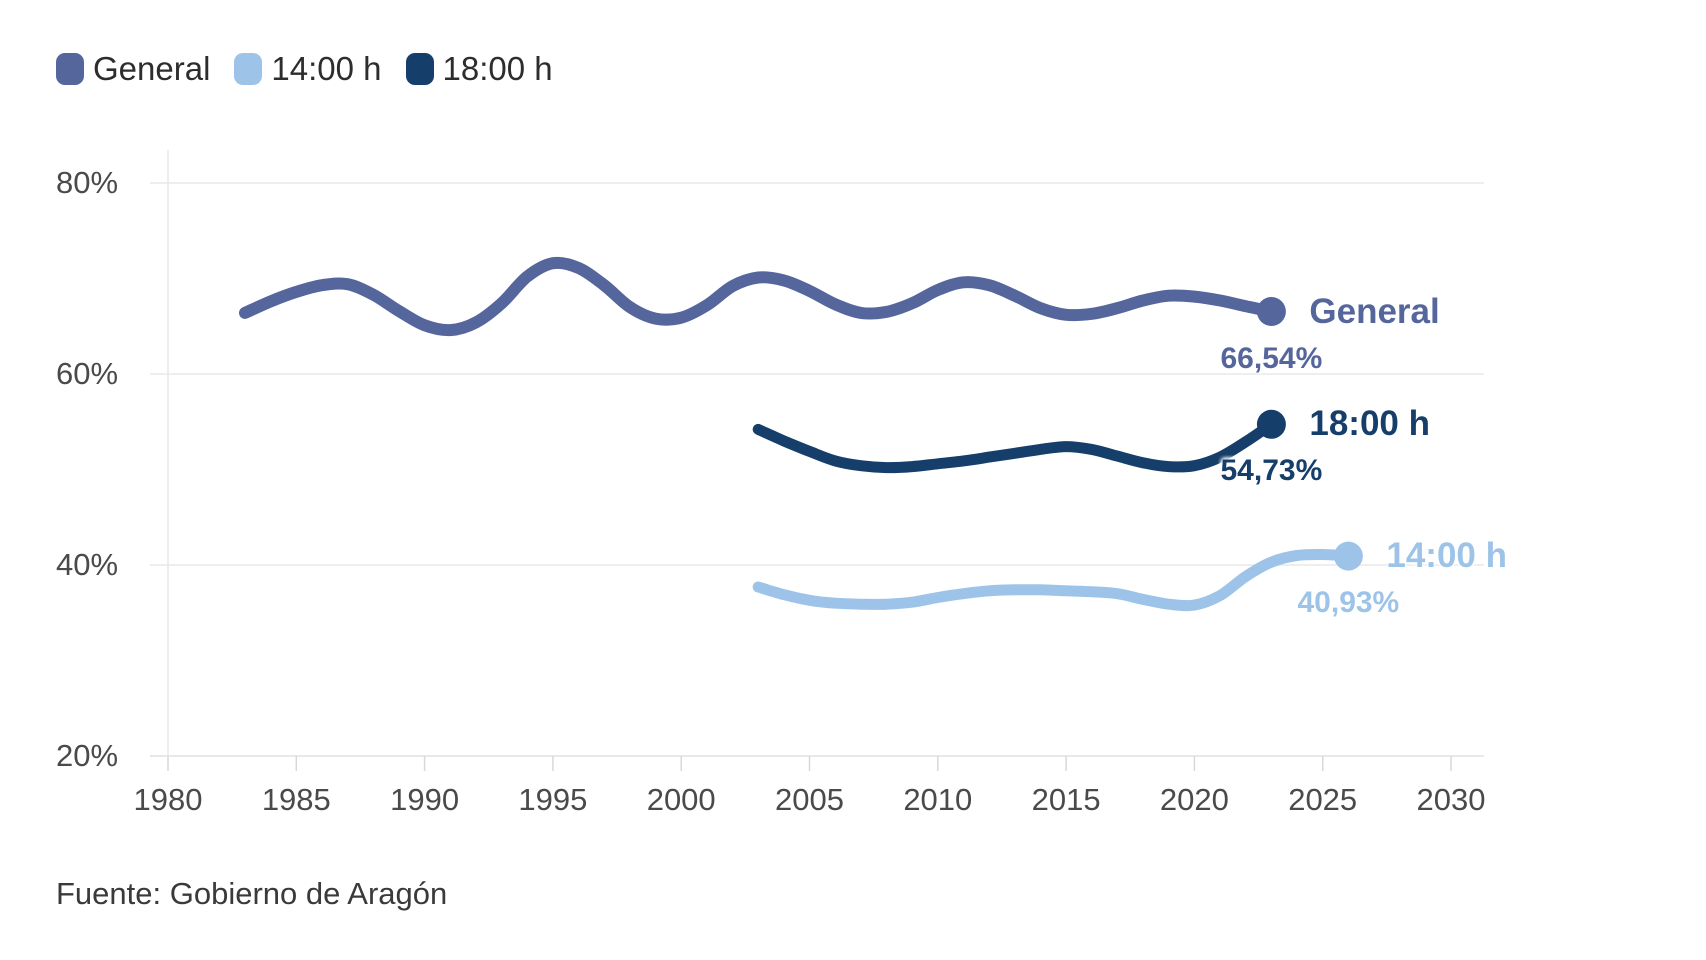 This screenshot has width=1706, height=960. Describe the element at coordinates (1271, 358) in the screenshot. I see `series-value-general: 66,54%` at that location.